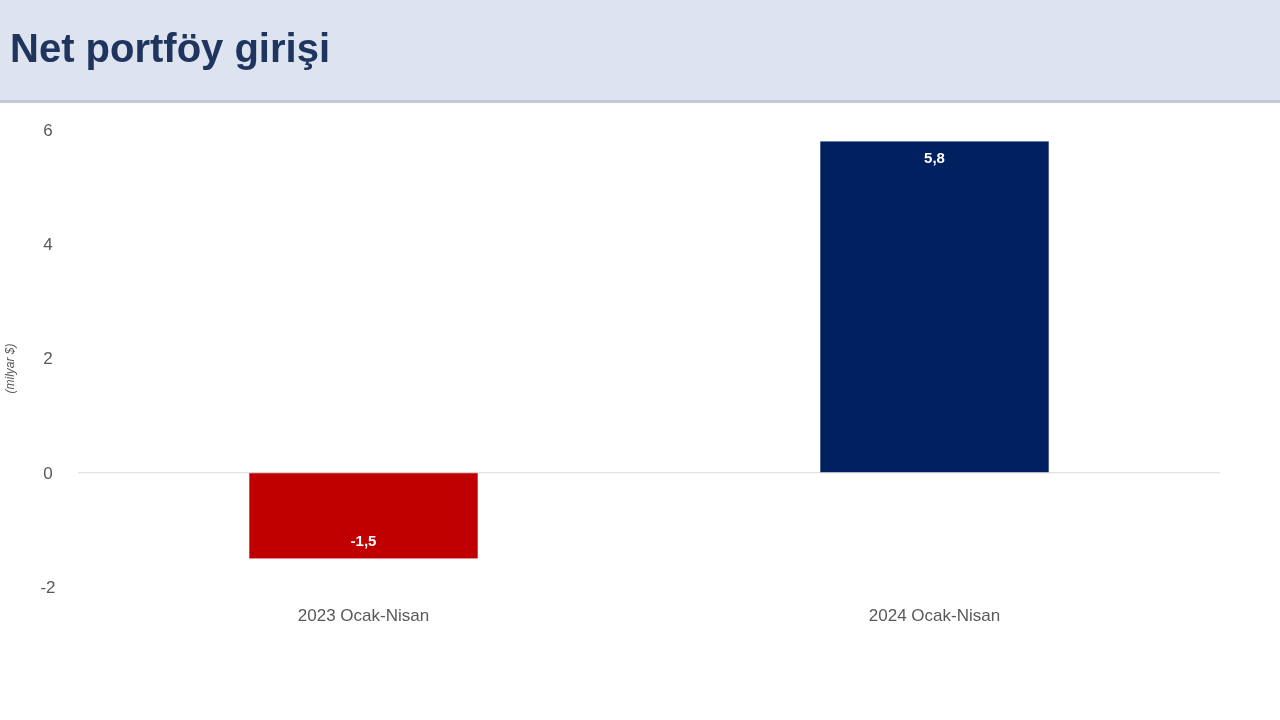  I want to click on y-tick-label: -2, so click(48, 587).